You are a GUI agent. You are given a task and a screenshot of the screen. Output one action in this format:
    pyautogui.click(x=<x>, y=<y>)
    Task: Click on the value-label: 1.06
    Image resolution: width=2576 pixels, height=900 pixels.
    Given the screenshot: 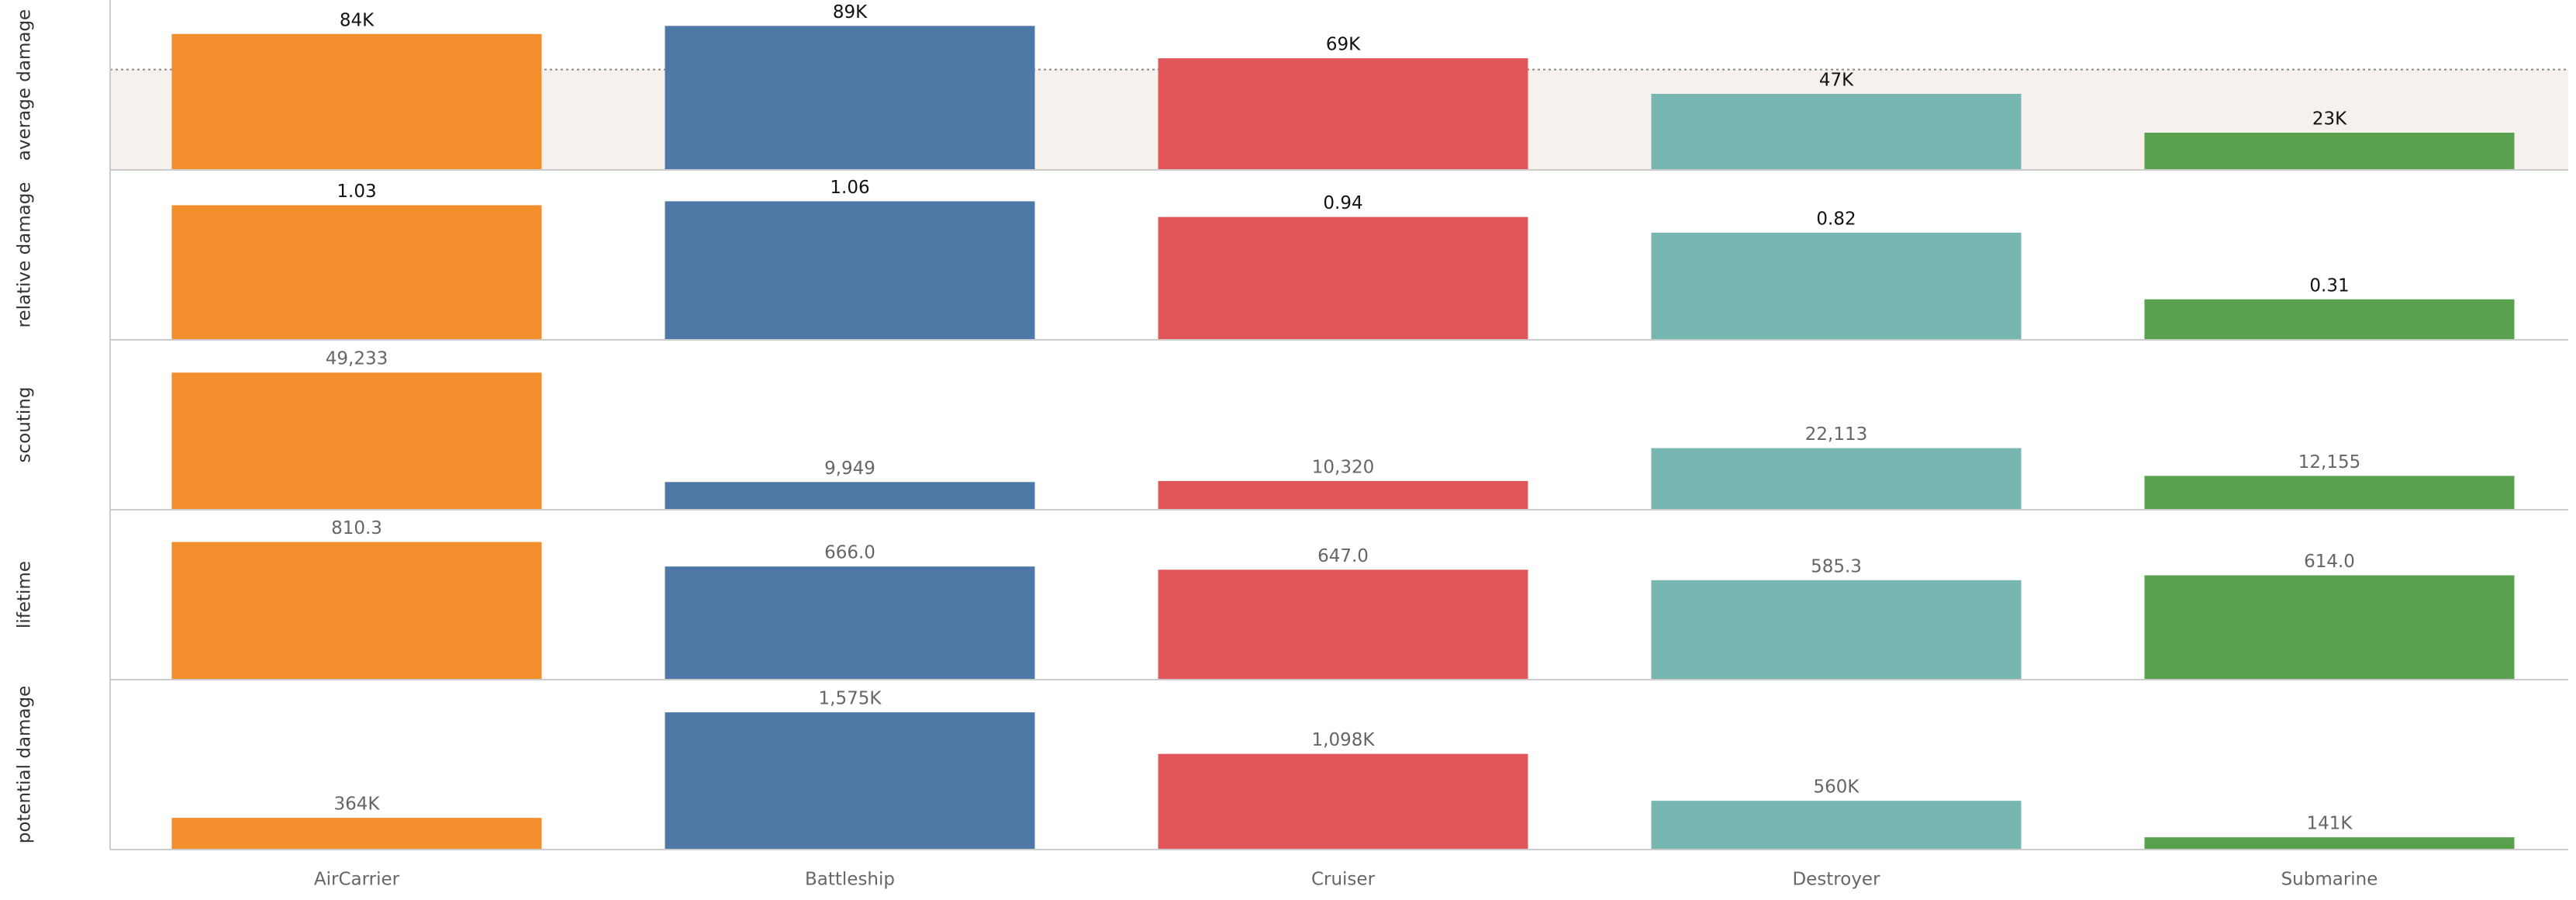 What is the action you would take?
    pyautogui.click(x=849, y=188)
    